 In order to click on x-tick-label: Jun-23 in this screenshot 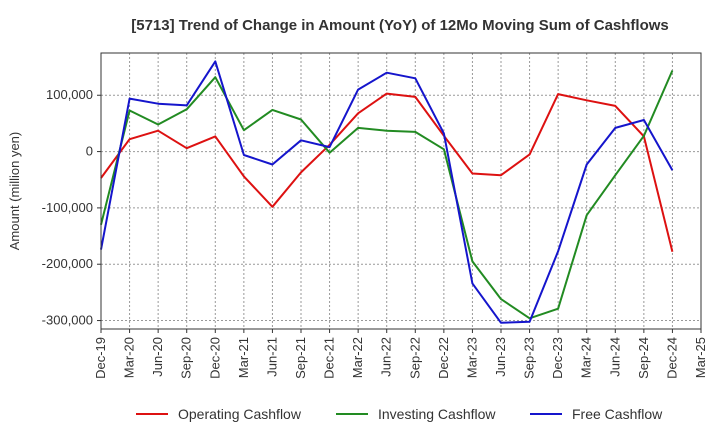, I will do `click(500, 357)`.